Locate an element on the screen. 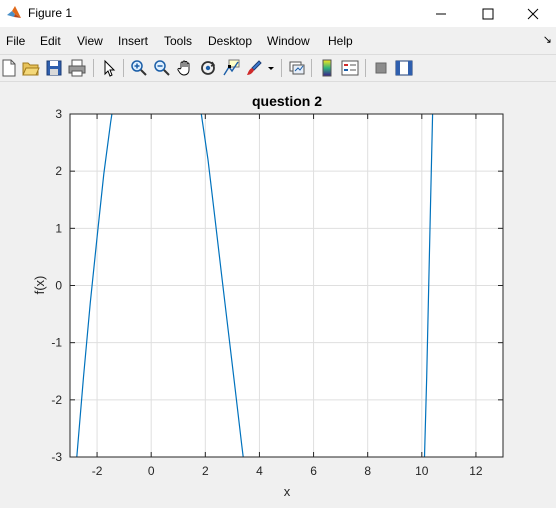 The width and height of the screenshot is (556, 508). menu-window: Window is located at coordinates (288, 41).